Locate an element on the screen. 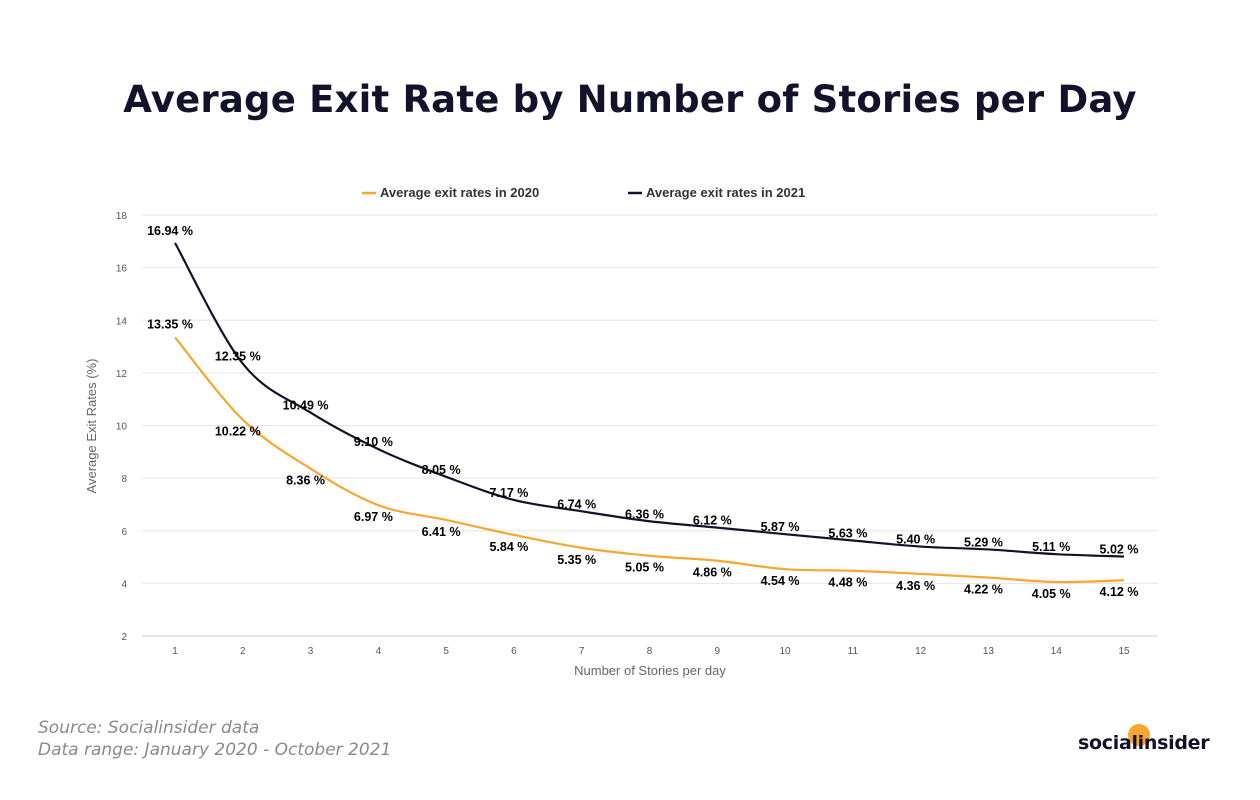 Image resolution: width=1260 pixels, height=800 pixels. y-tick-label: 14 is located at coordinates (122, 321).